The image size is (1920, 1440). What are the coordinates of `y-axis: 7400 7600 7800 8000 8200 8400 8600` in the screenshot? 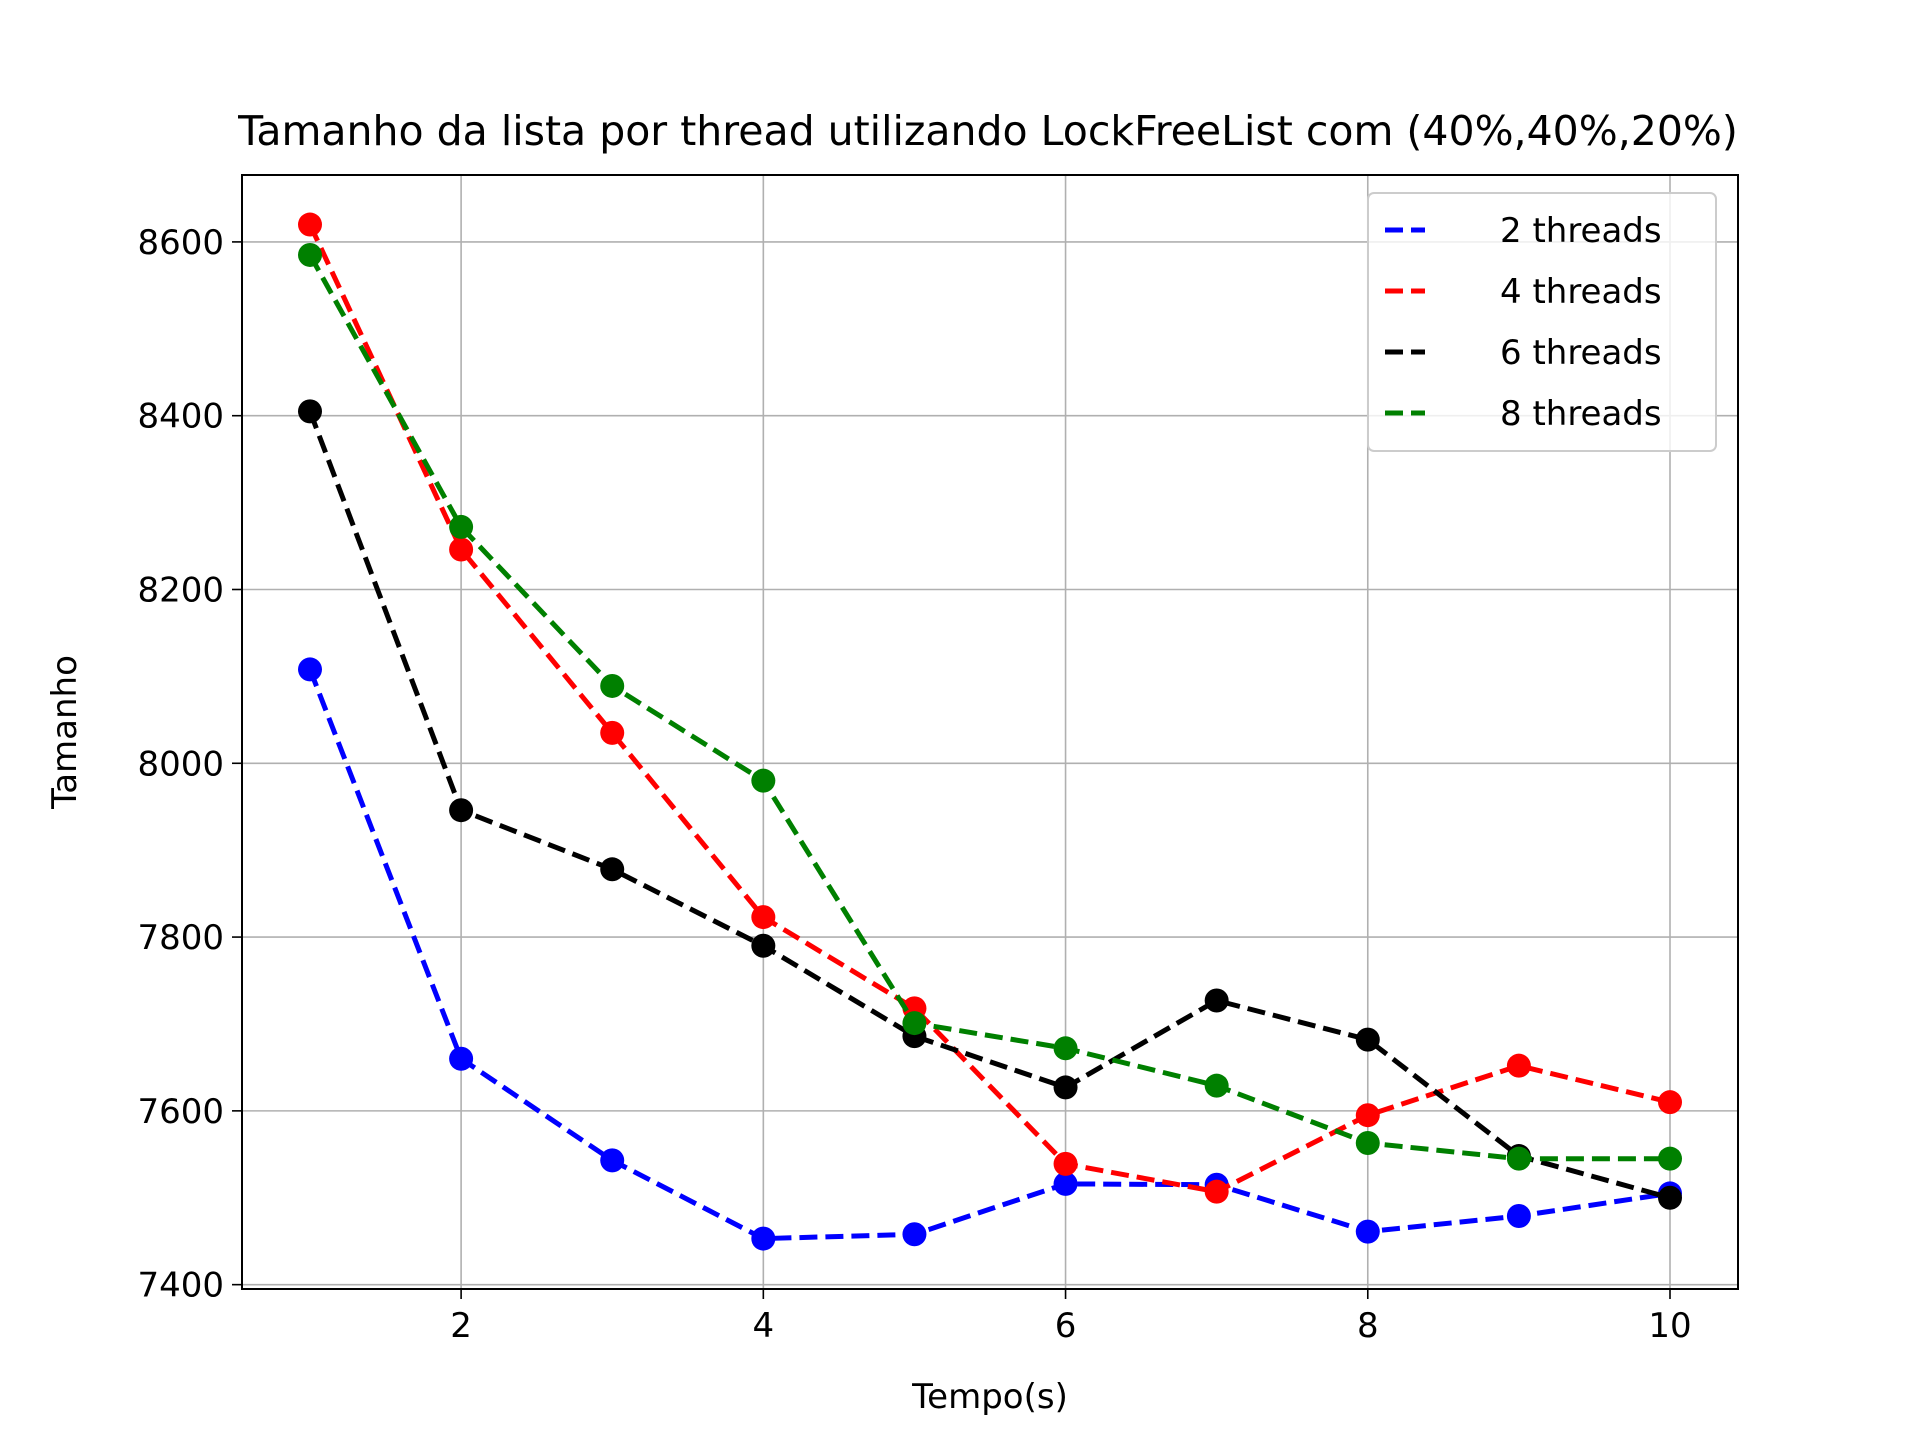 It's located at (189, 764).